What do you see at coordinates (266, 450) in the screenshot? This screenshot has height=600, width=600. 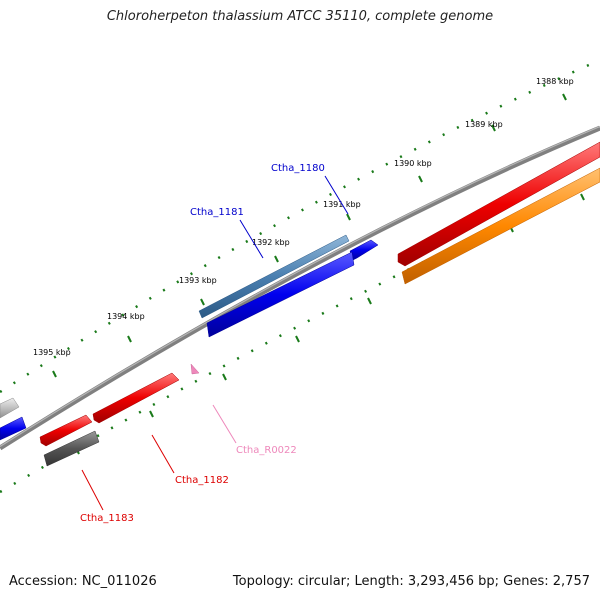 I see `gene-label-ctha-r0022: Ctha_R0022` at bounding box center [266, 450].